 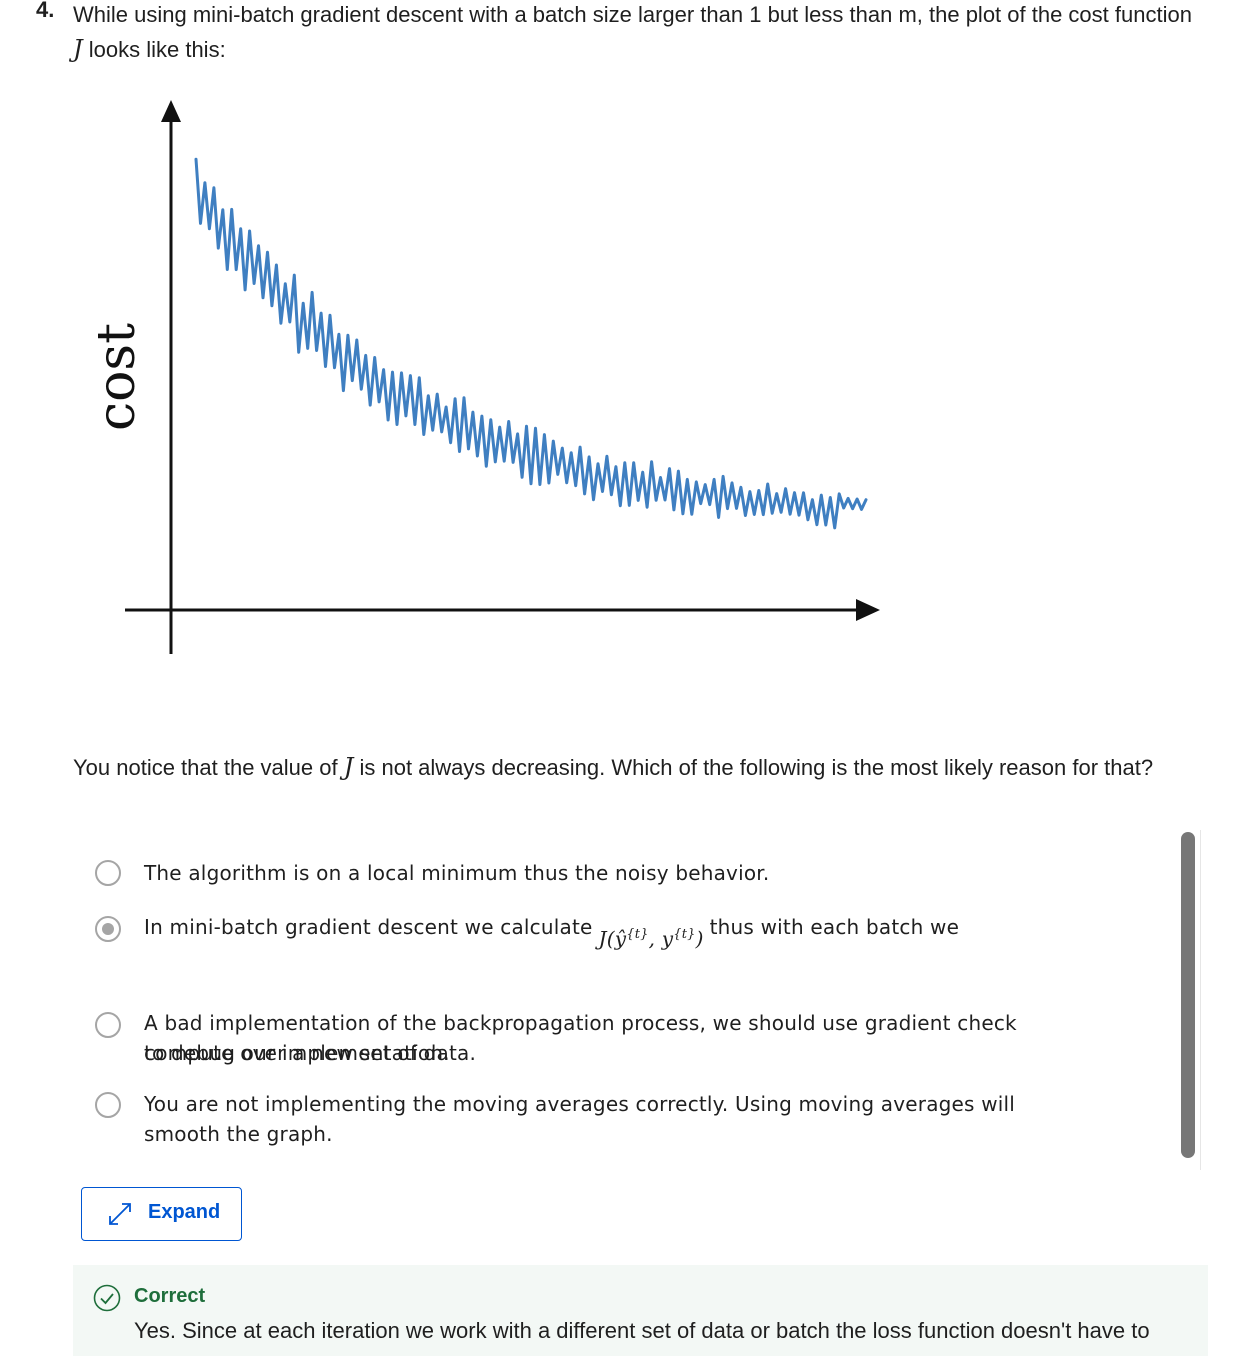 I want to click on cost-curve, so click(x=531, y=343).